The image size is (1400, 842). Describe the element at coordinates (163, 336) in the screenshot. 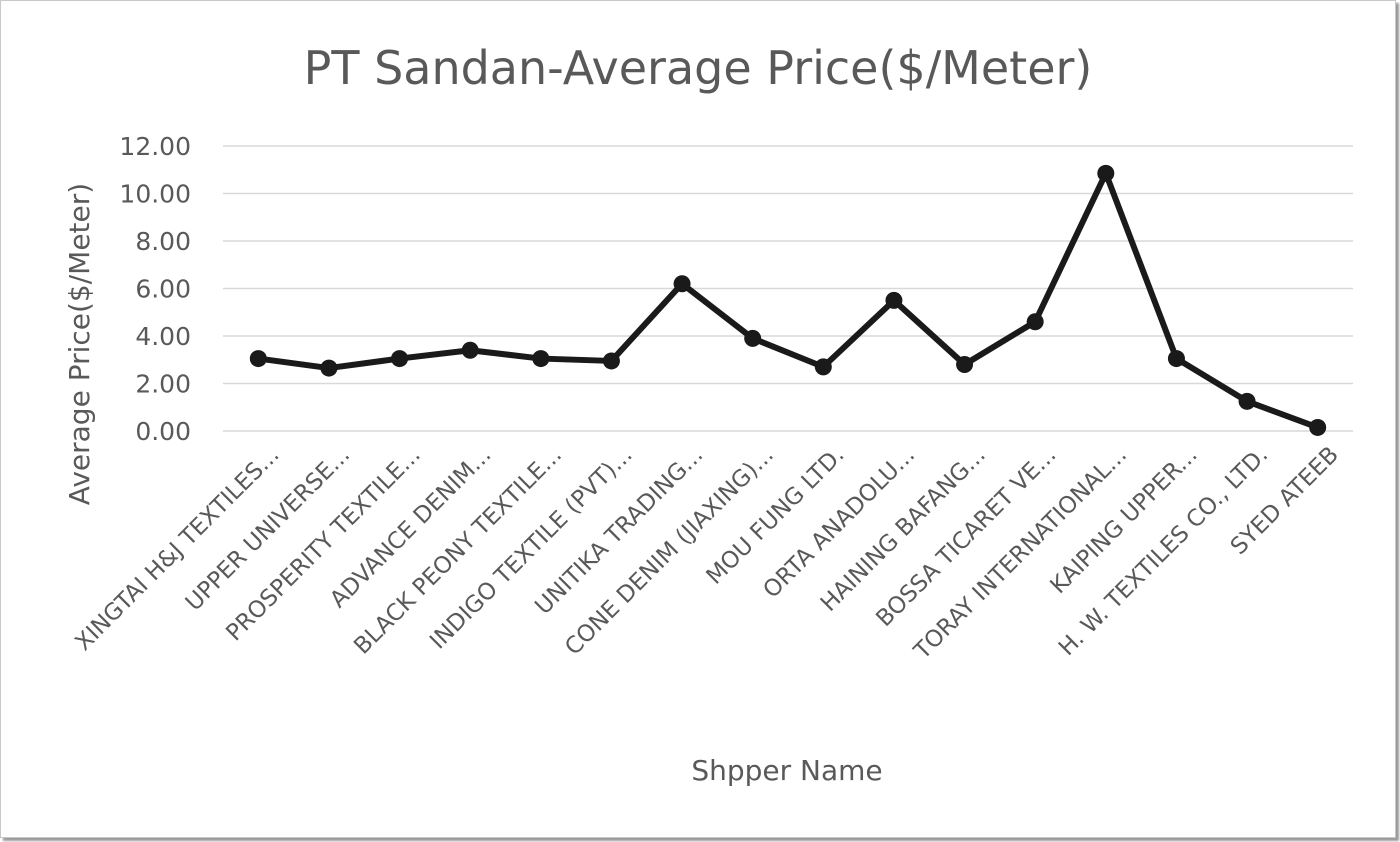

I see `y-tick-label: 4.00` at that location.